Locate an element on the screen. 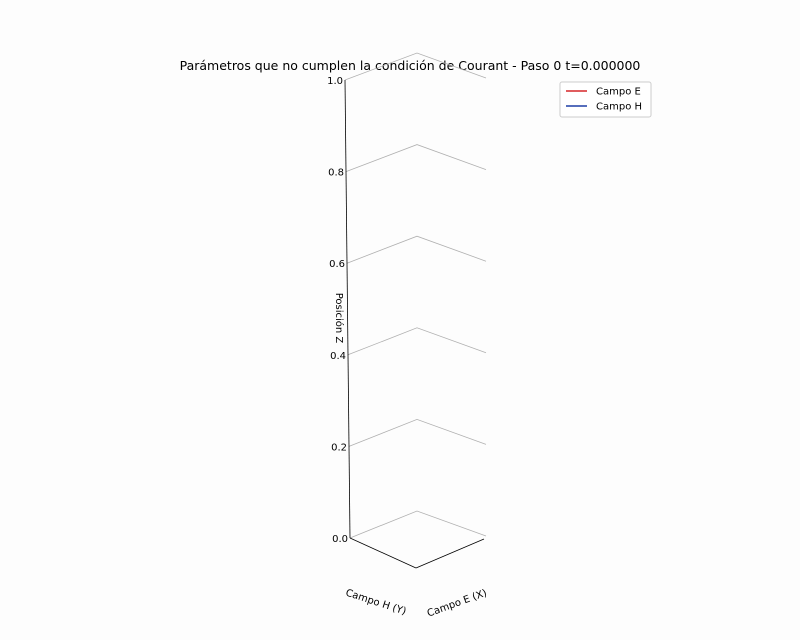 The image size is (800, 640). z-tick-labels: 0.0 0.2 0.4 0.6 0.8 1.0 is located at coordinates (337, 310).